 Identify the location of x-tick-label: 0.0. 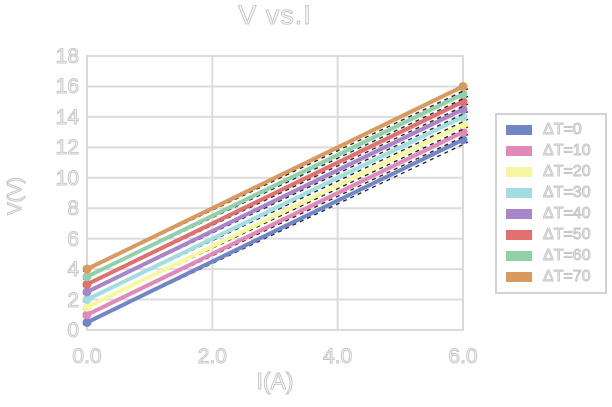
(87, 356).